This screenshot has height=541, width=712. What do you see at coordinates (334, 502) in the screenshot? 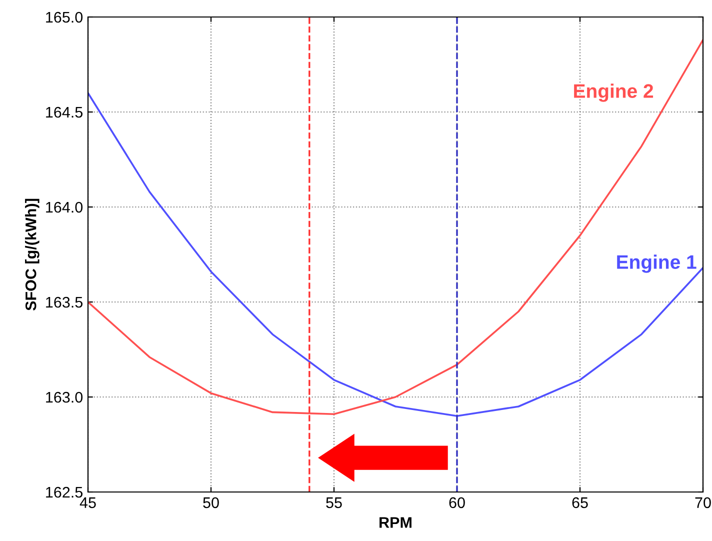
I see `x-tick-label: 55` at bounding box center [334, 502].